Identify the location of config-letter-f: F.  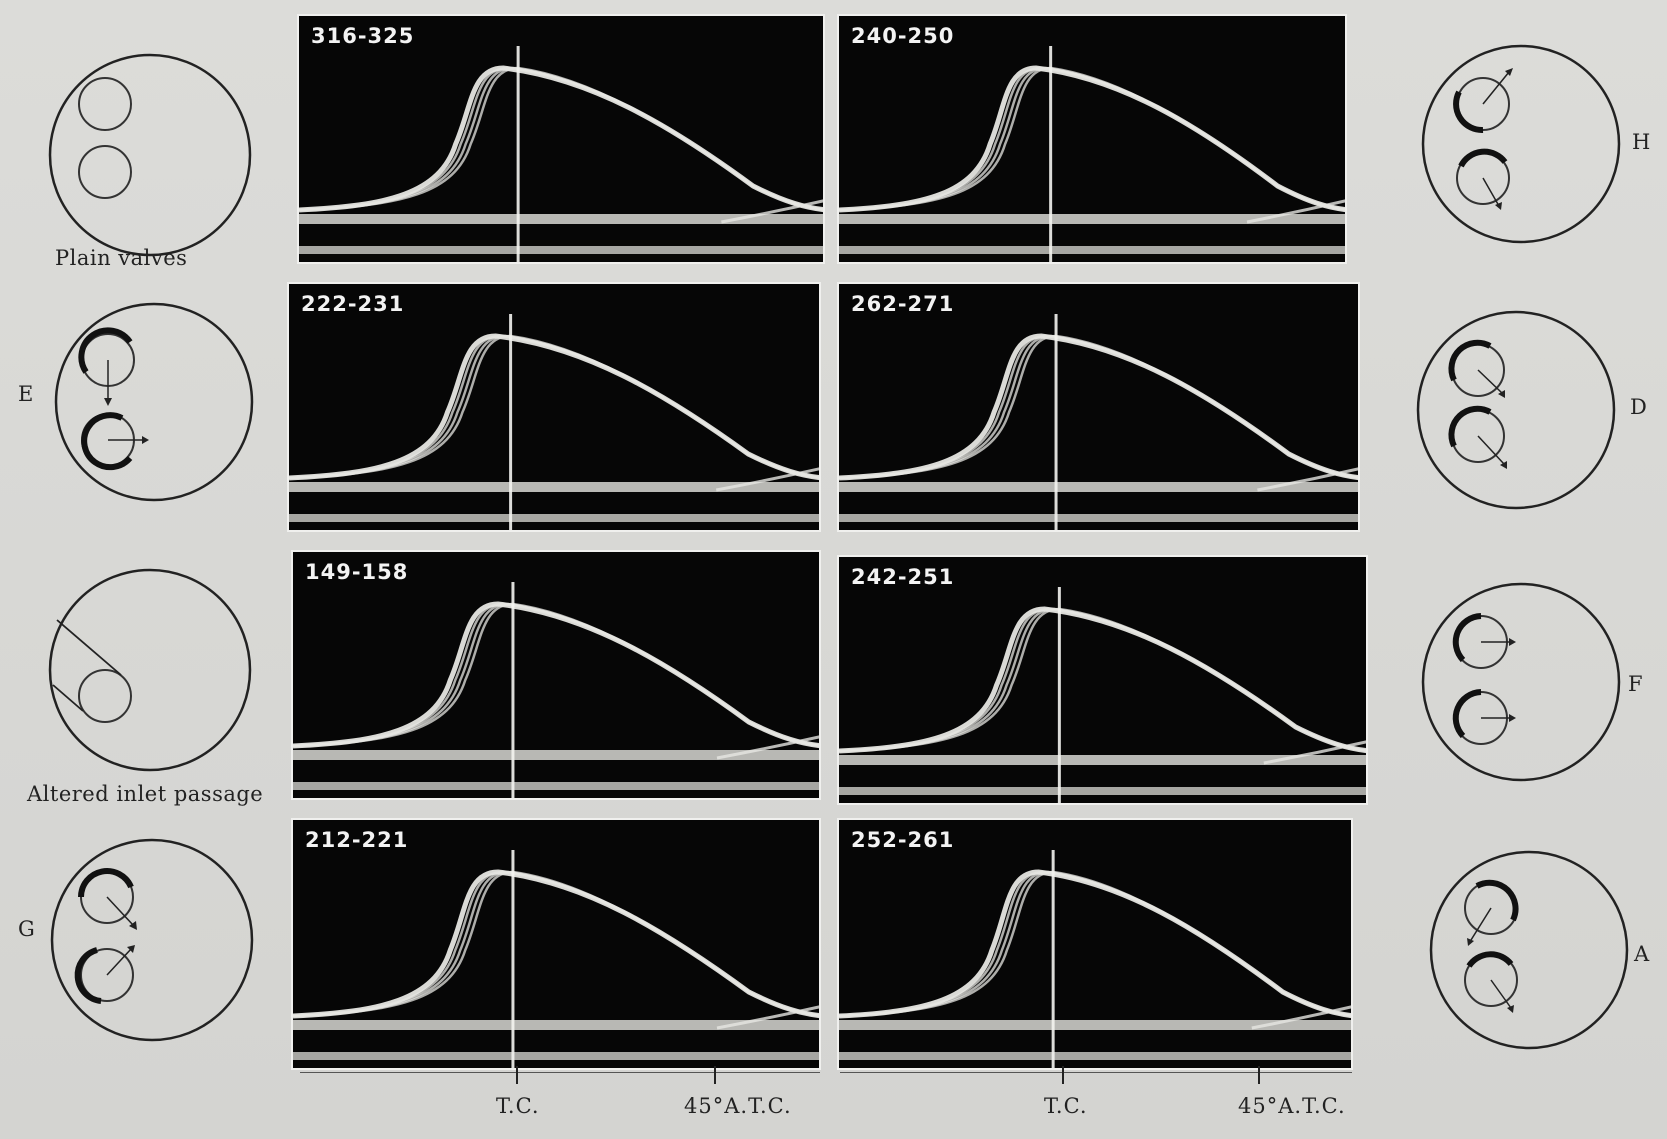
(1635, 684).